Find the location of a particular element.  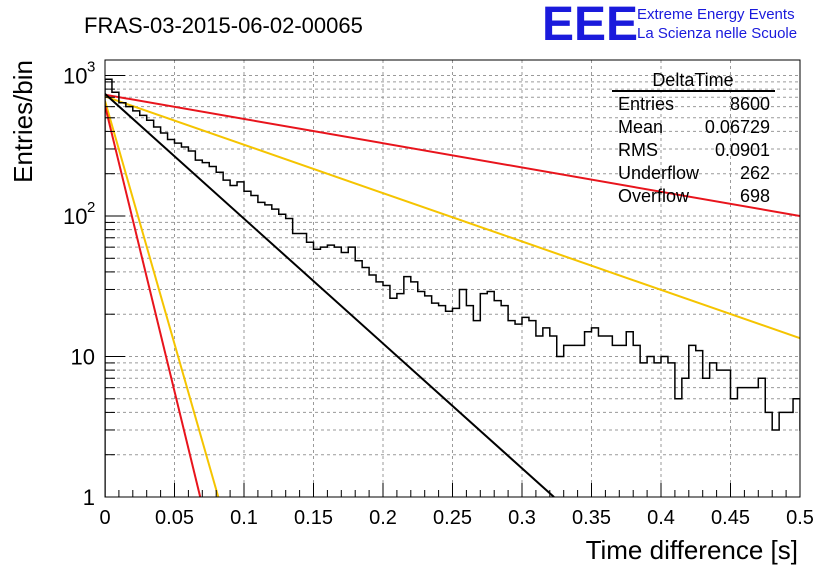

stats-value-rms: 0.0901 is located at coordinates (742, 150).